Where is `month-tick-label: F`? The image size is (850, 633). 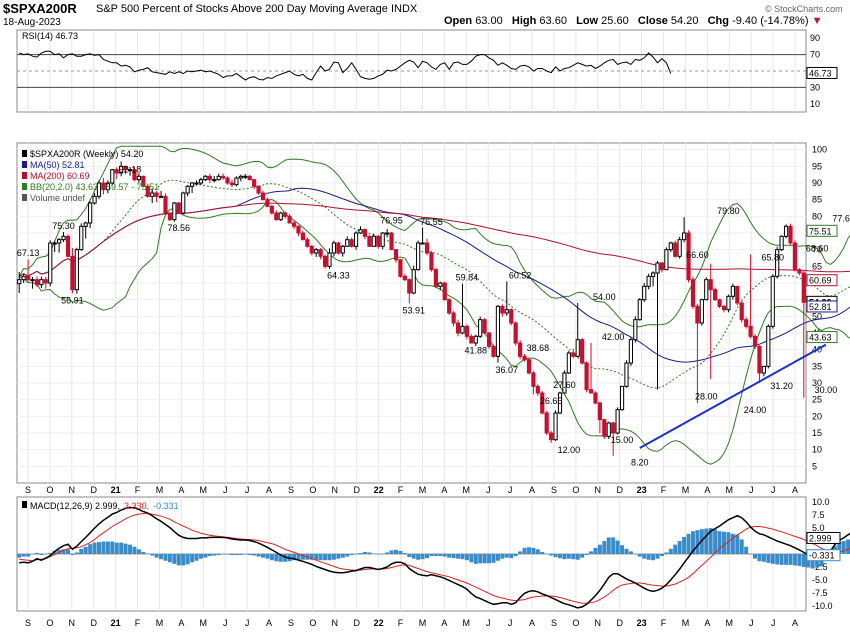
month-tick-label: F is located at coordinates (664, 623).